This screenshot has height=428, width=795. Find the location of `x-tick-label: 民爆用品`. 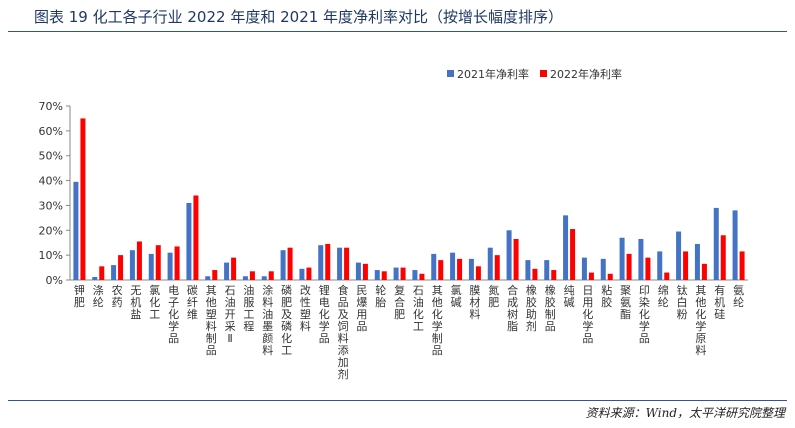

x-tick-label: 民爆用品 is located at coordinates (361, 308).